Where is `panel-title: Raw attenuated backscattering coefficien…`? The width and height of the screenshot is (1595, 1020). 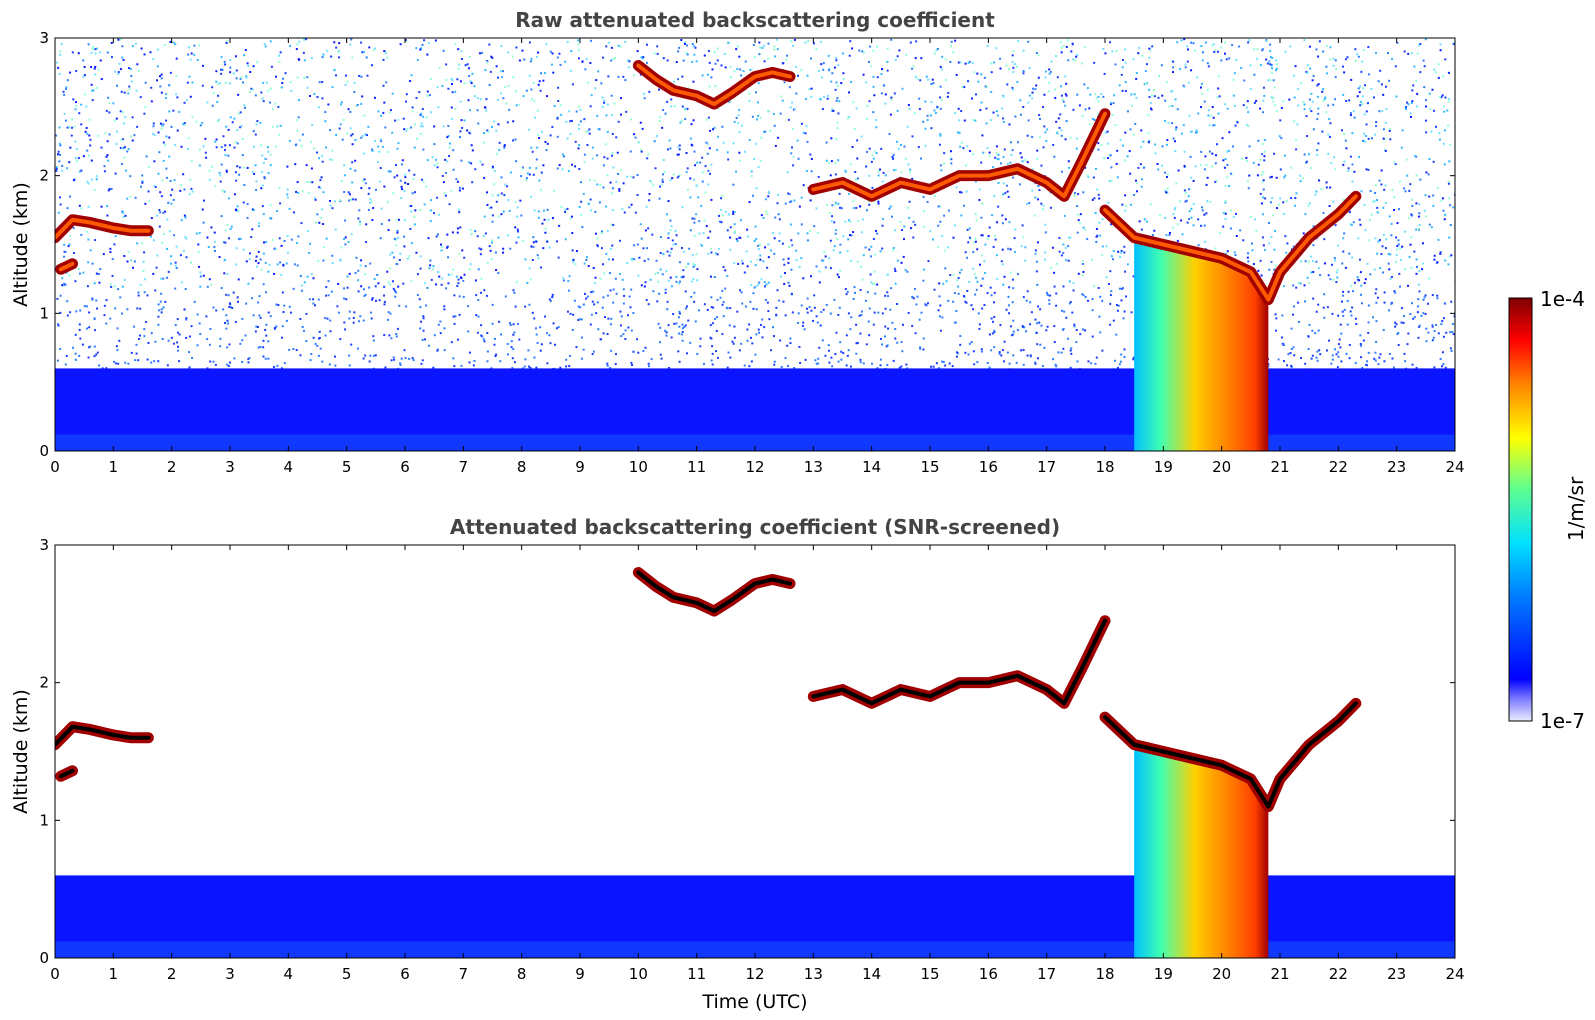
panel-title: Raw attenuated backscattering coefficien… is located at coordinates (755, 20).